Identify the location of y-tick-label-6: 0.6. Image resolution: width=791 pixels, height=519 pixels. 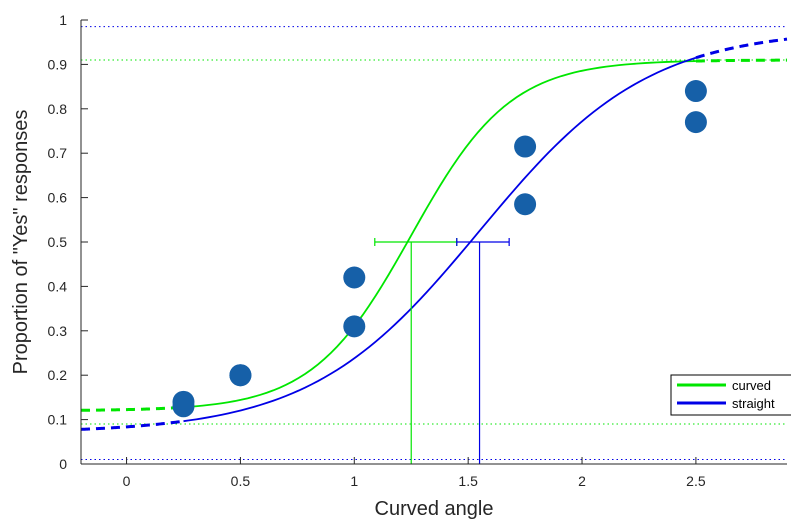
(58, 198).